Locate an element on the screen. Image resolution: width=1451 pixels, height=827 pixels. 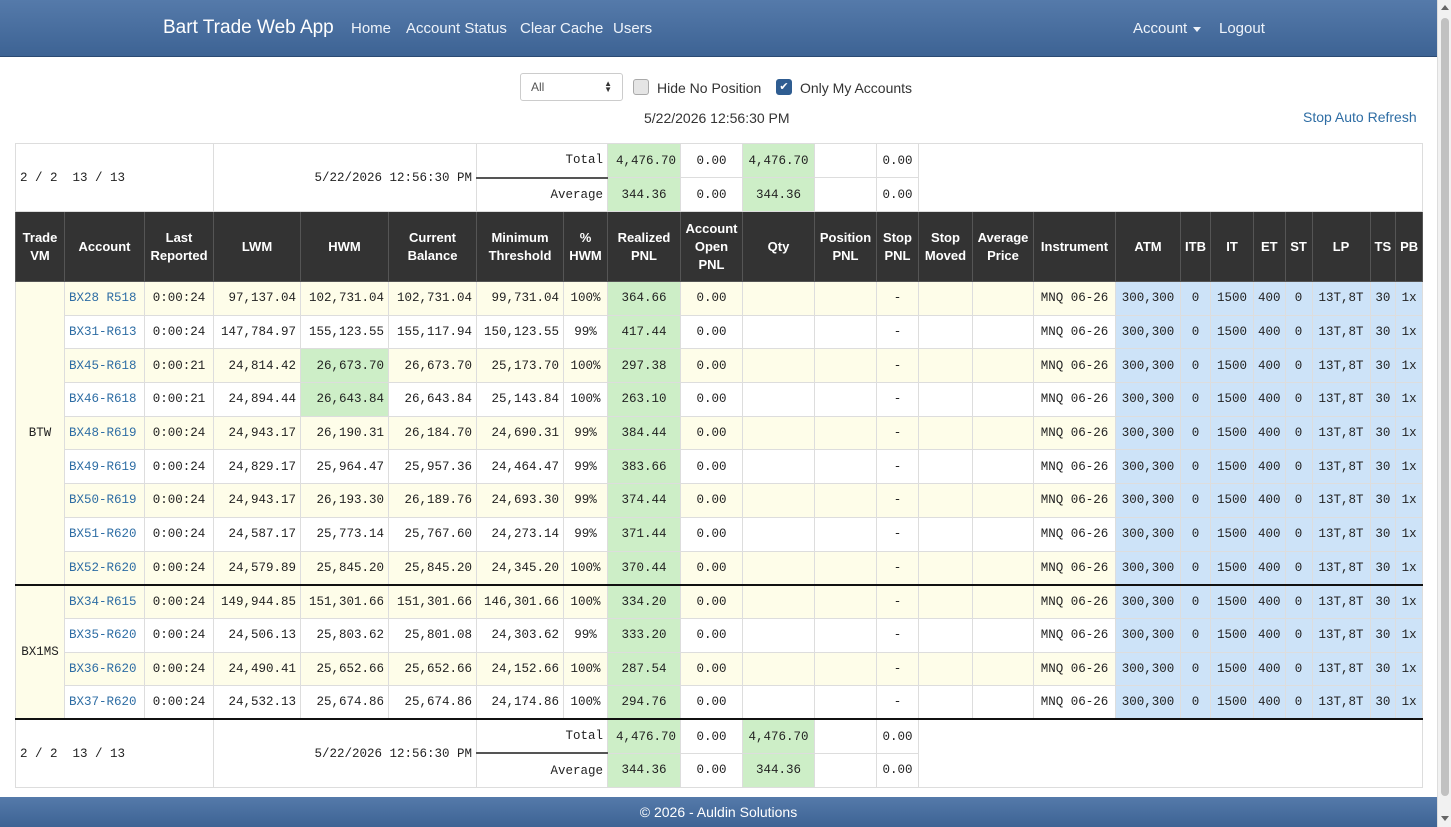
column-header-3: LWM is located at coordinates (257, 246).